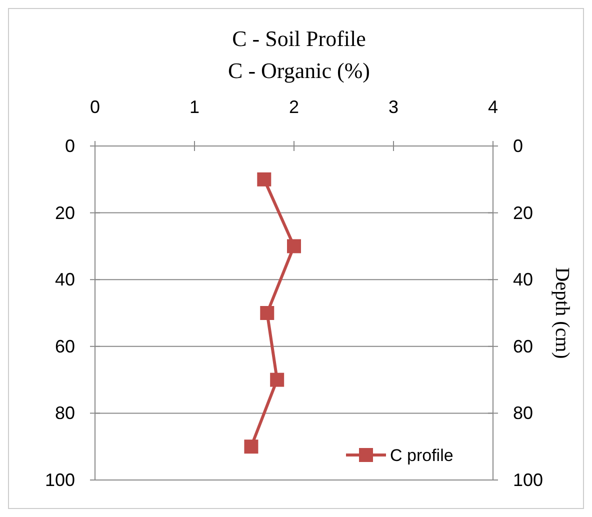 This screenshot has height=517, width=592. I want to click on y2-tick-label: 80, so click(523, 413).